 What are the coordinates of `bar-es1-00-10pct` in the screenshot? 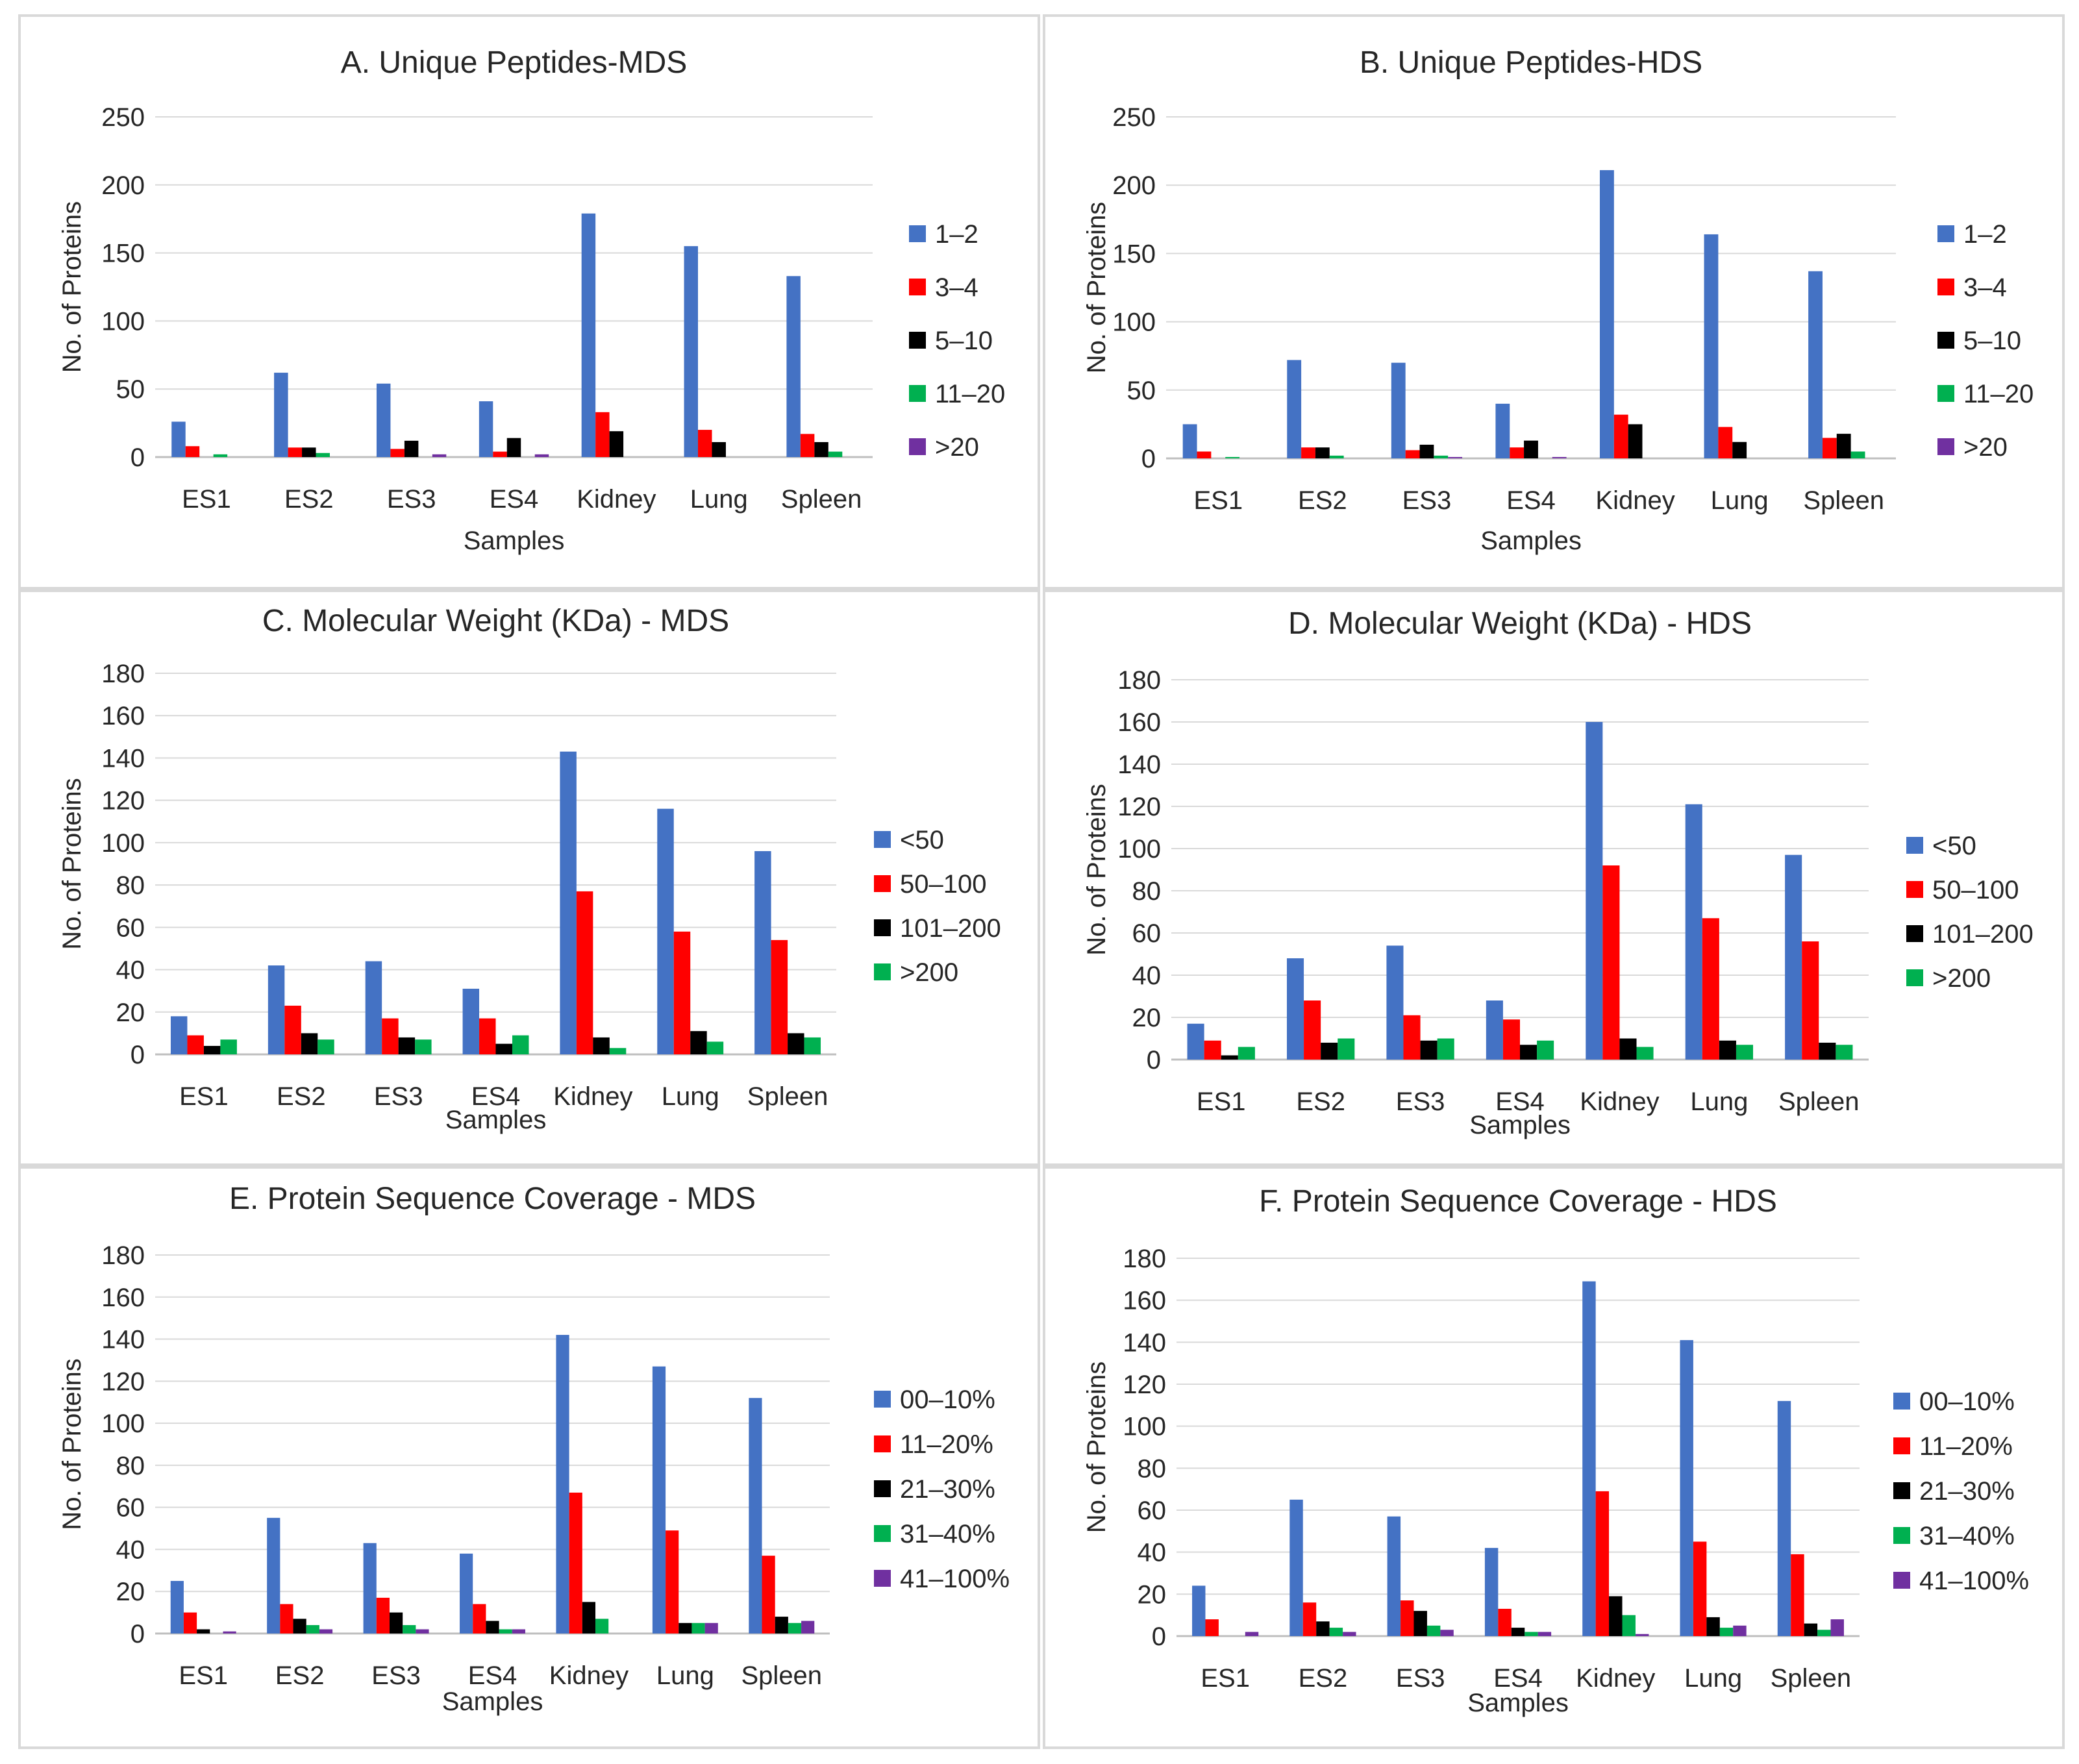 It's located at (177, 1607).